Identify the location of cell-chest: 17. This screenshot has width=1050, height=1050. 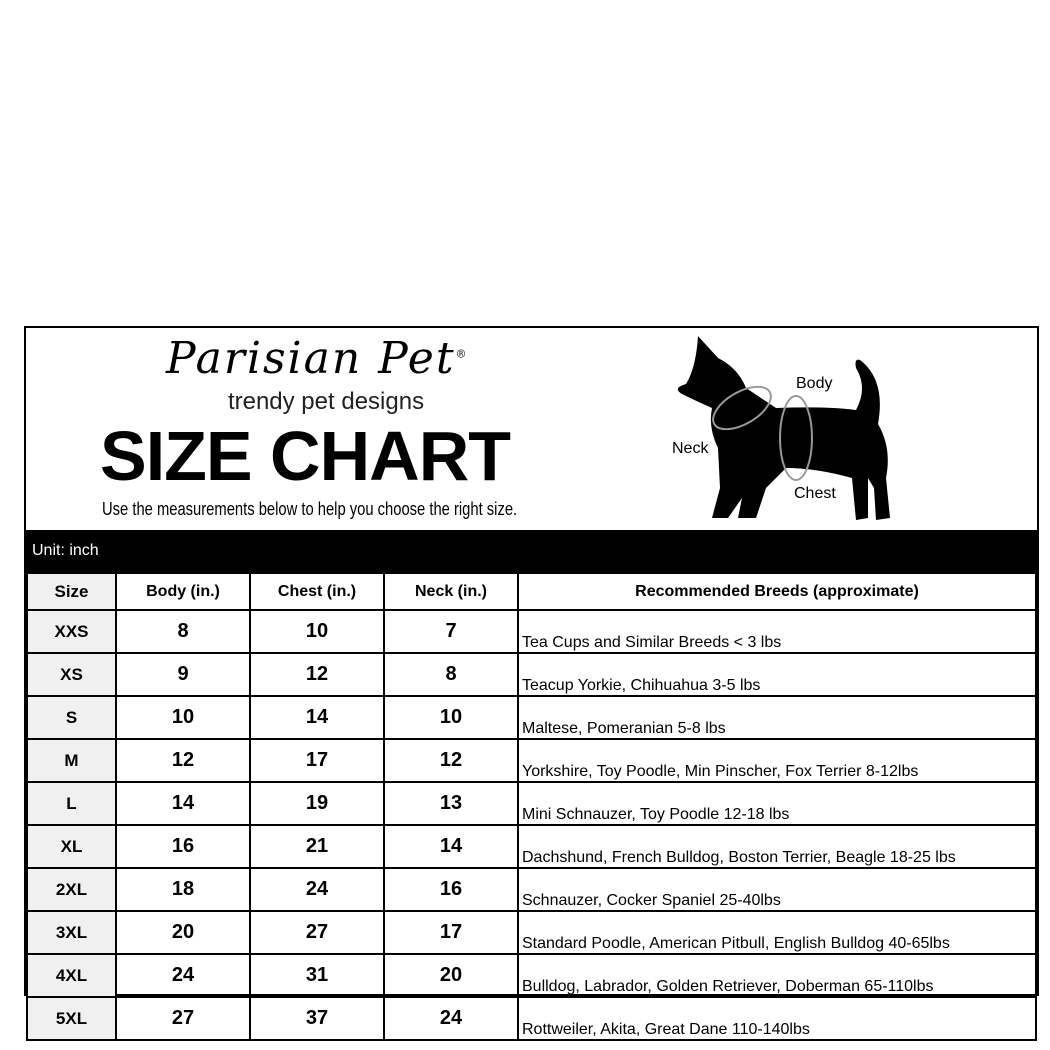
(317, 760).